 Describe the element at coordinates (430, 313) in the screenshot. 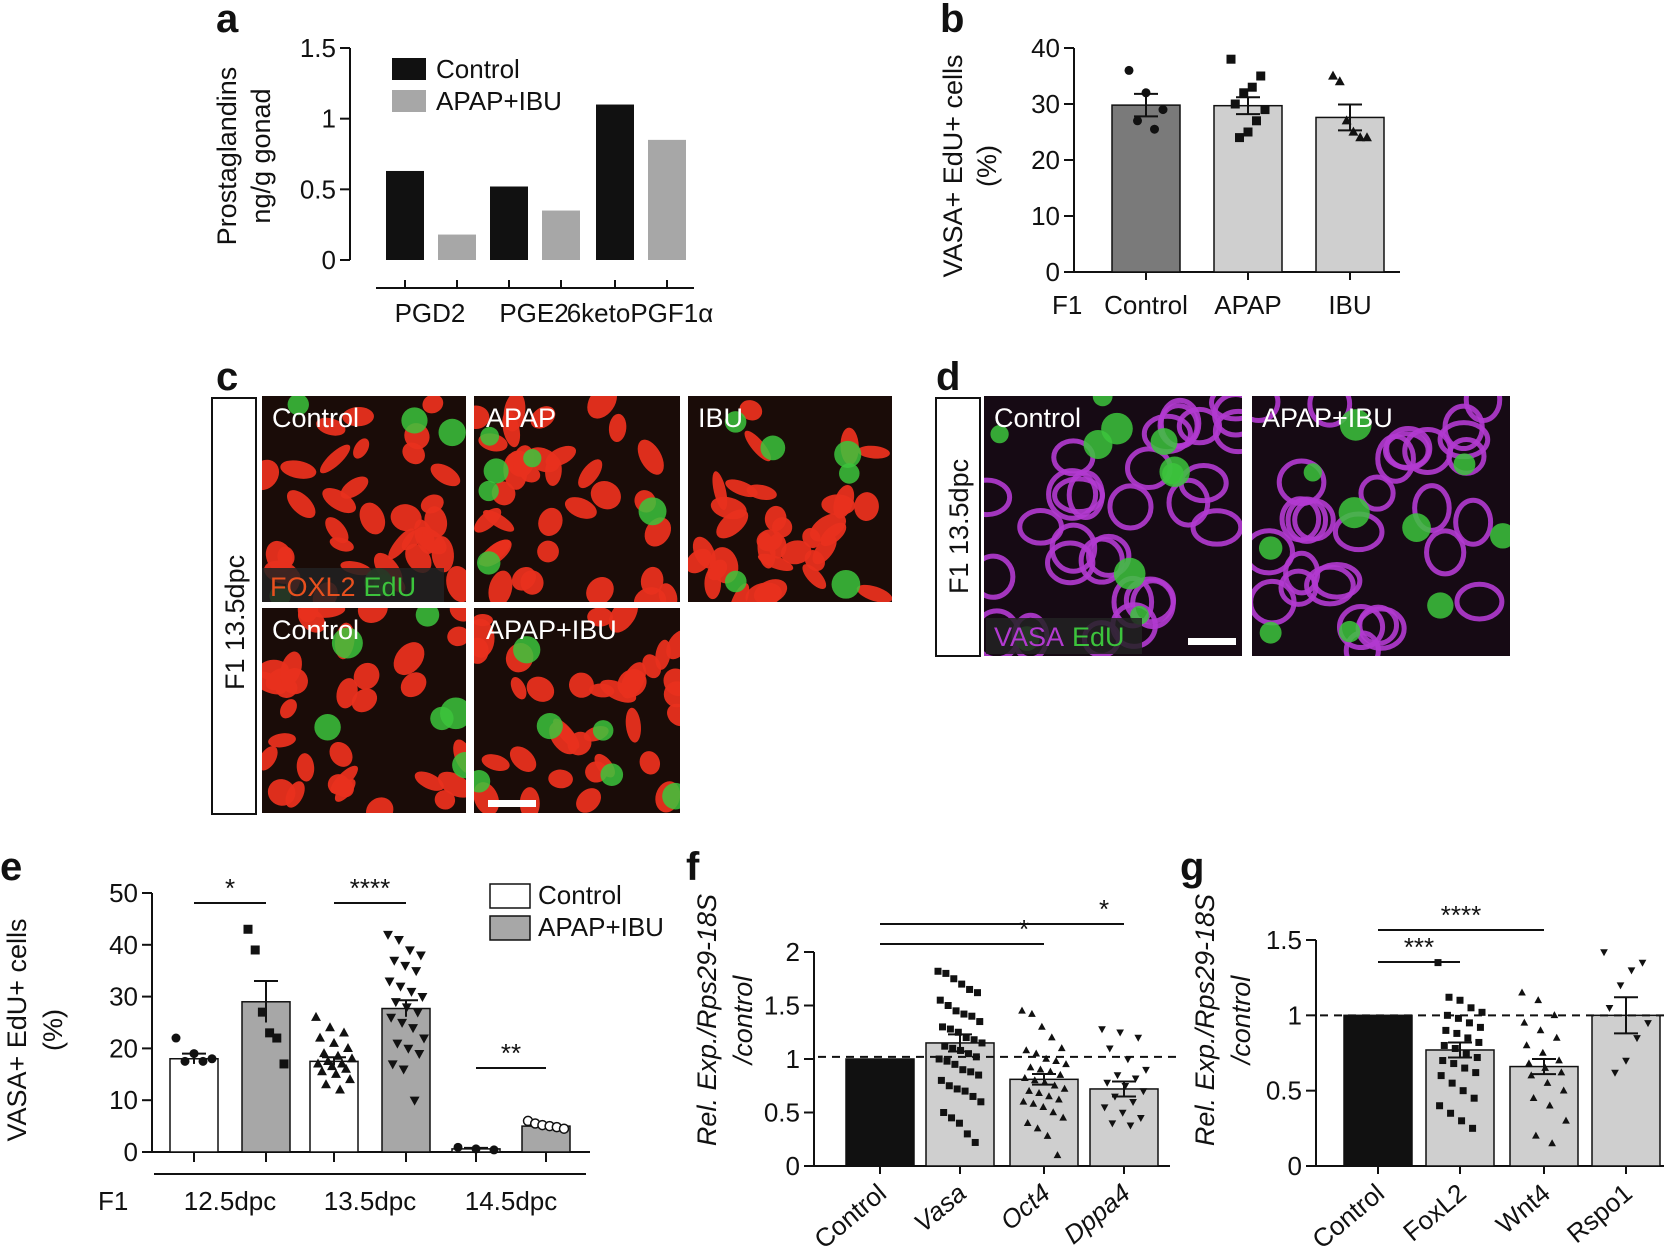

I see `xtick-label-a-0: PGD2` at that location.